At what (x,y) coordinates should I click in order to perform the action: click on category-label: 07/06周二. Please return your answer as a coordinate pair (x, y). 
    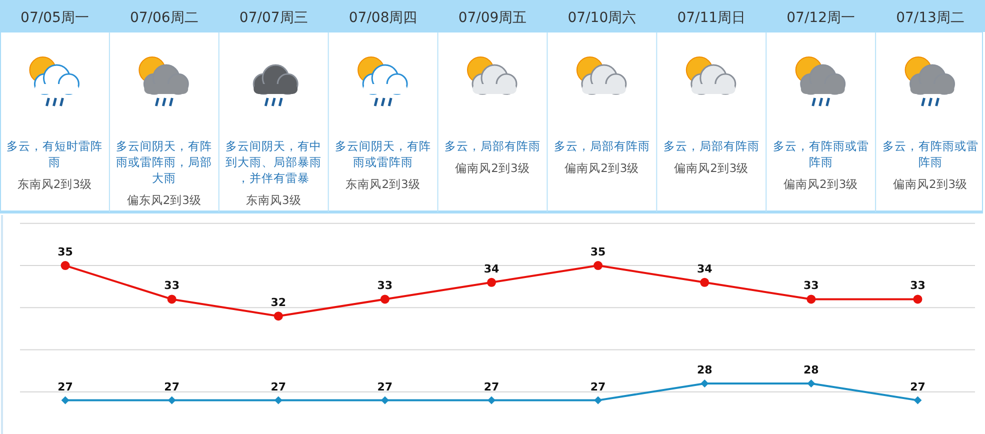
    Looking at the image, I should click on (164, 18).